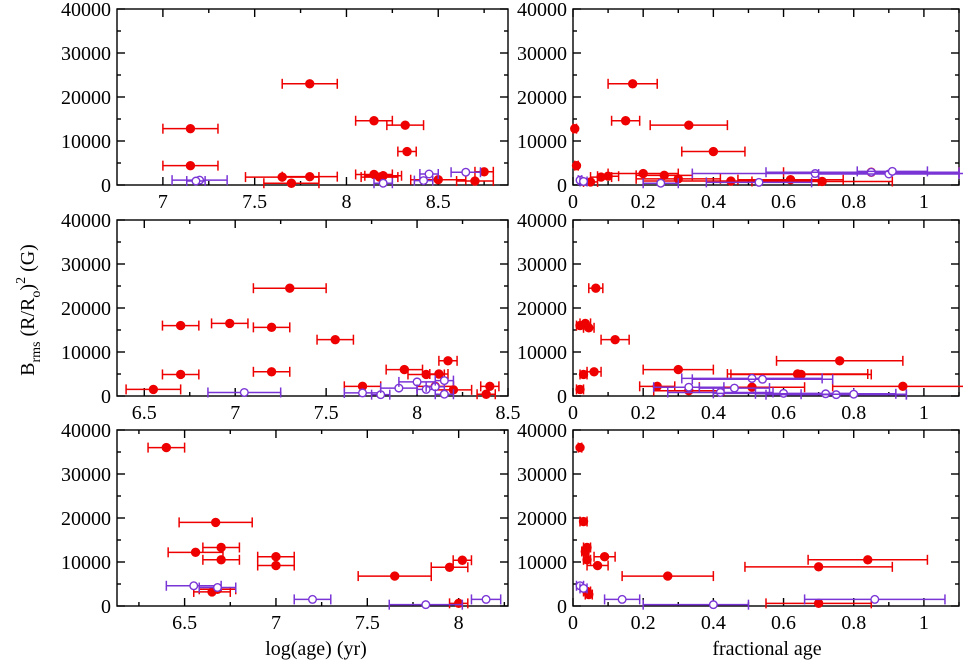 This screenshot has width=963, height=664. I want to click on y-axis-title-text: Brms (R/Ro)2 (G), so click(29, 310).